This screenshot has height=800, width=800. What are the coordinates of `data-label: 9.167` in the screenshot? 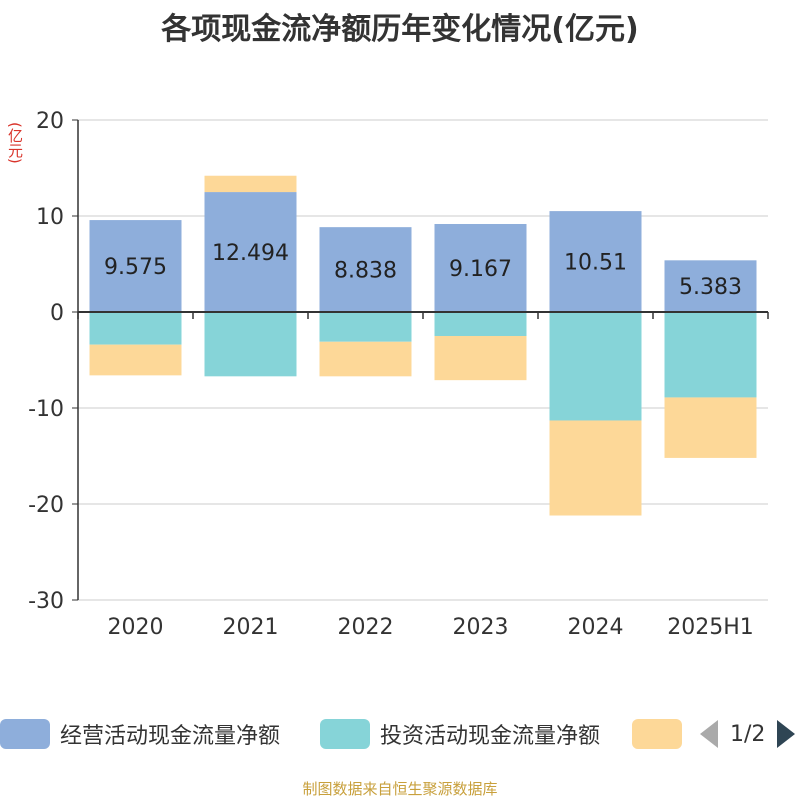 It's located at (480, 269).